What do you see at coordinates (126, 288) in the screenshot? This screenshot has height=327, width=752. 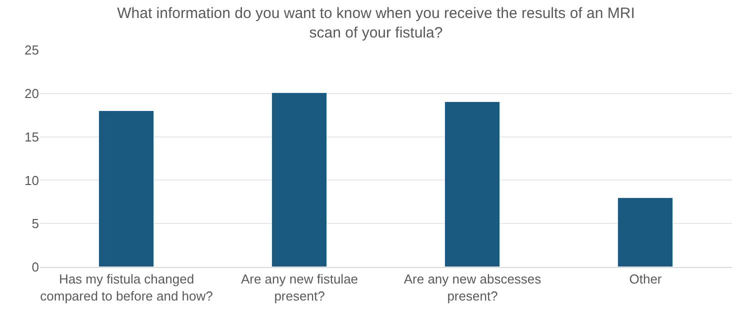 I see `x-tick-label: Has my fistula changed compared to before and how?` at bounding box center [126, 288].